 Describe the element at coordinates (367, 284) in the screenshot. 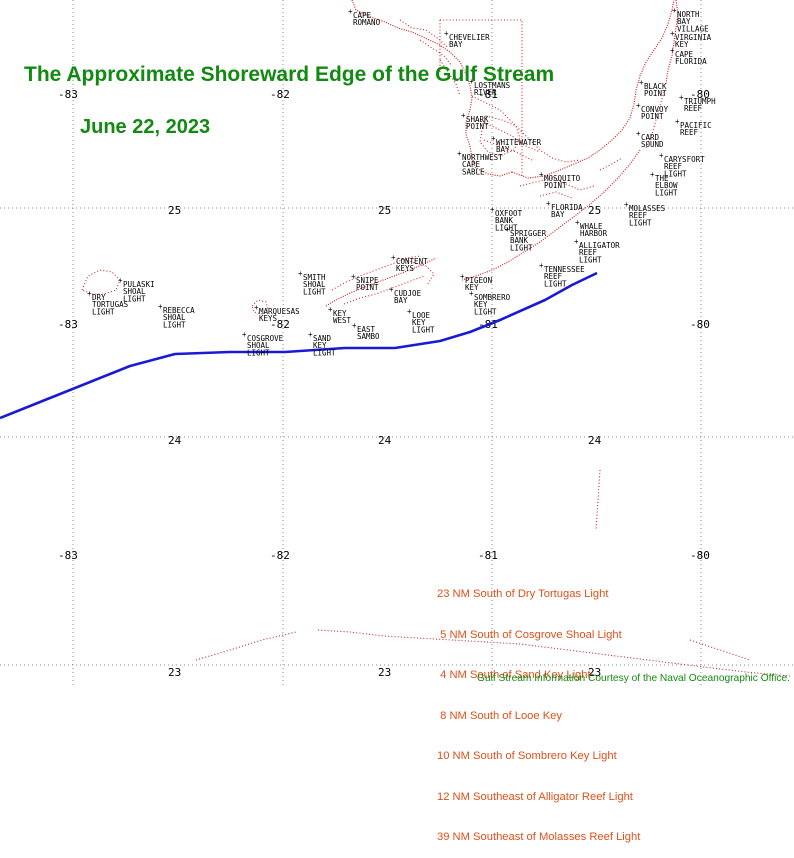

I see `place-label-snipe-point: SNIPE POINT` at that location.